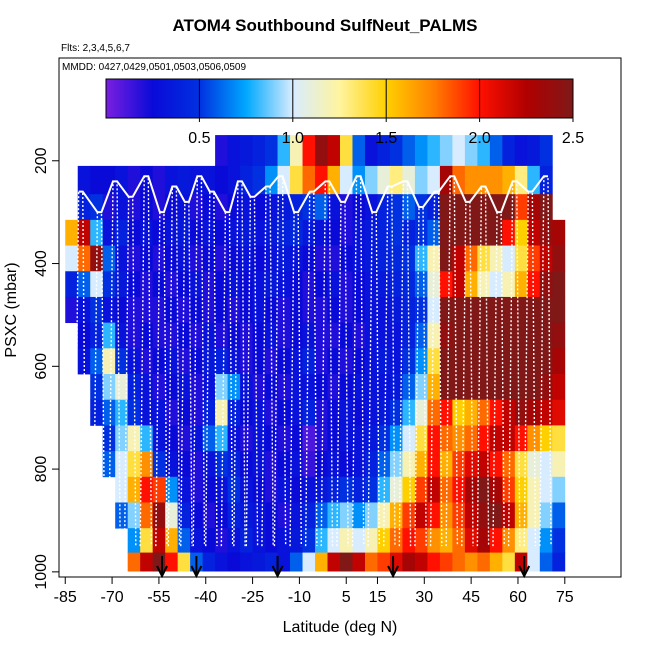 The width and height of the screenshot is (650, 650). What do you see at coordinates (130, 371) in the screenshot?
I see `flight-track` at bounding box center [130, 371].